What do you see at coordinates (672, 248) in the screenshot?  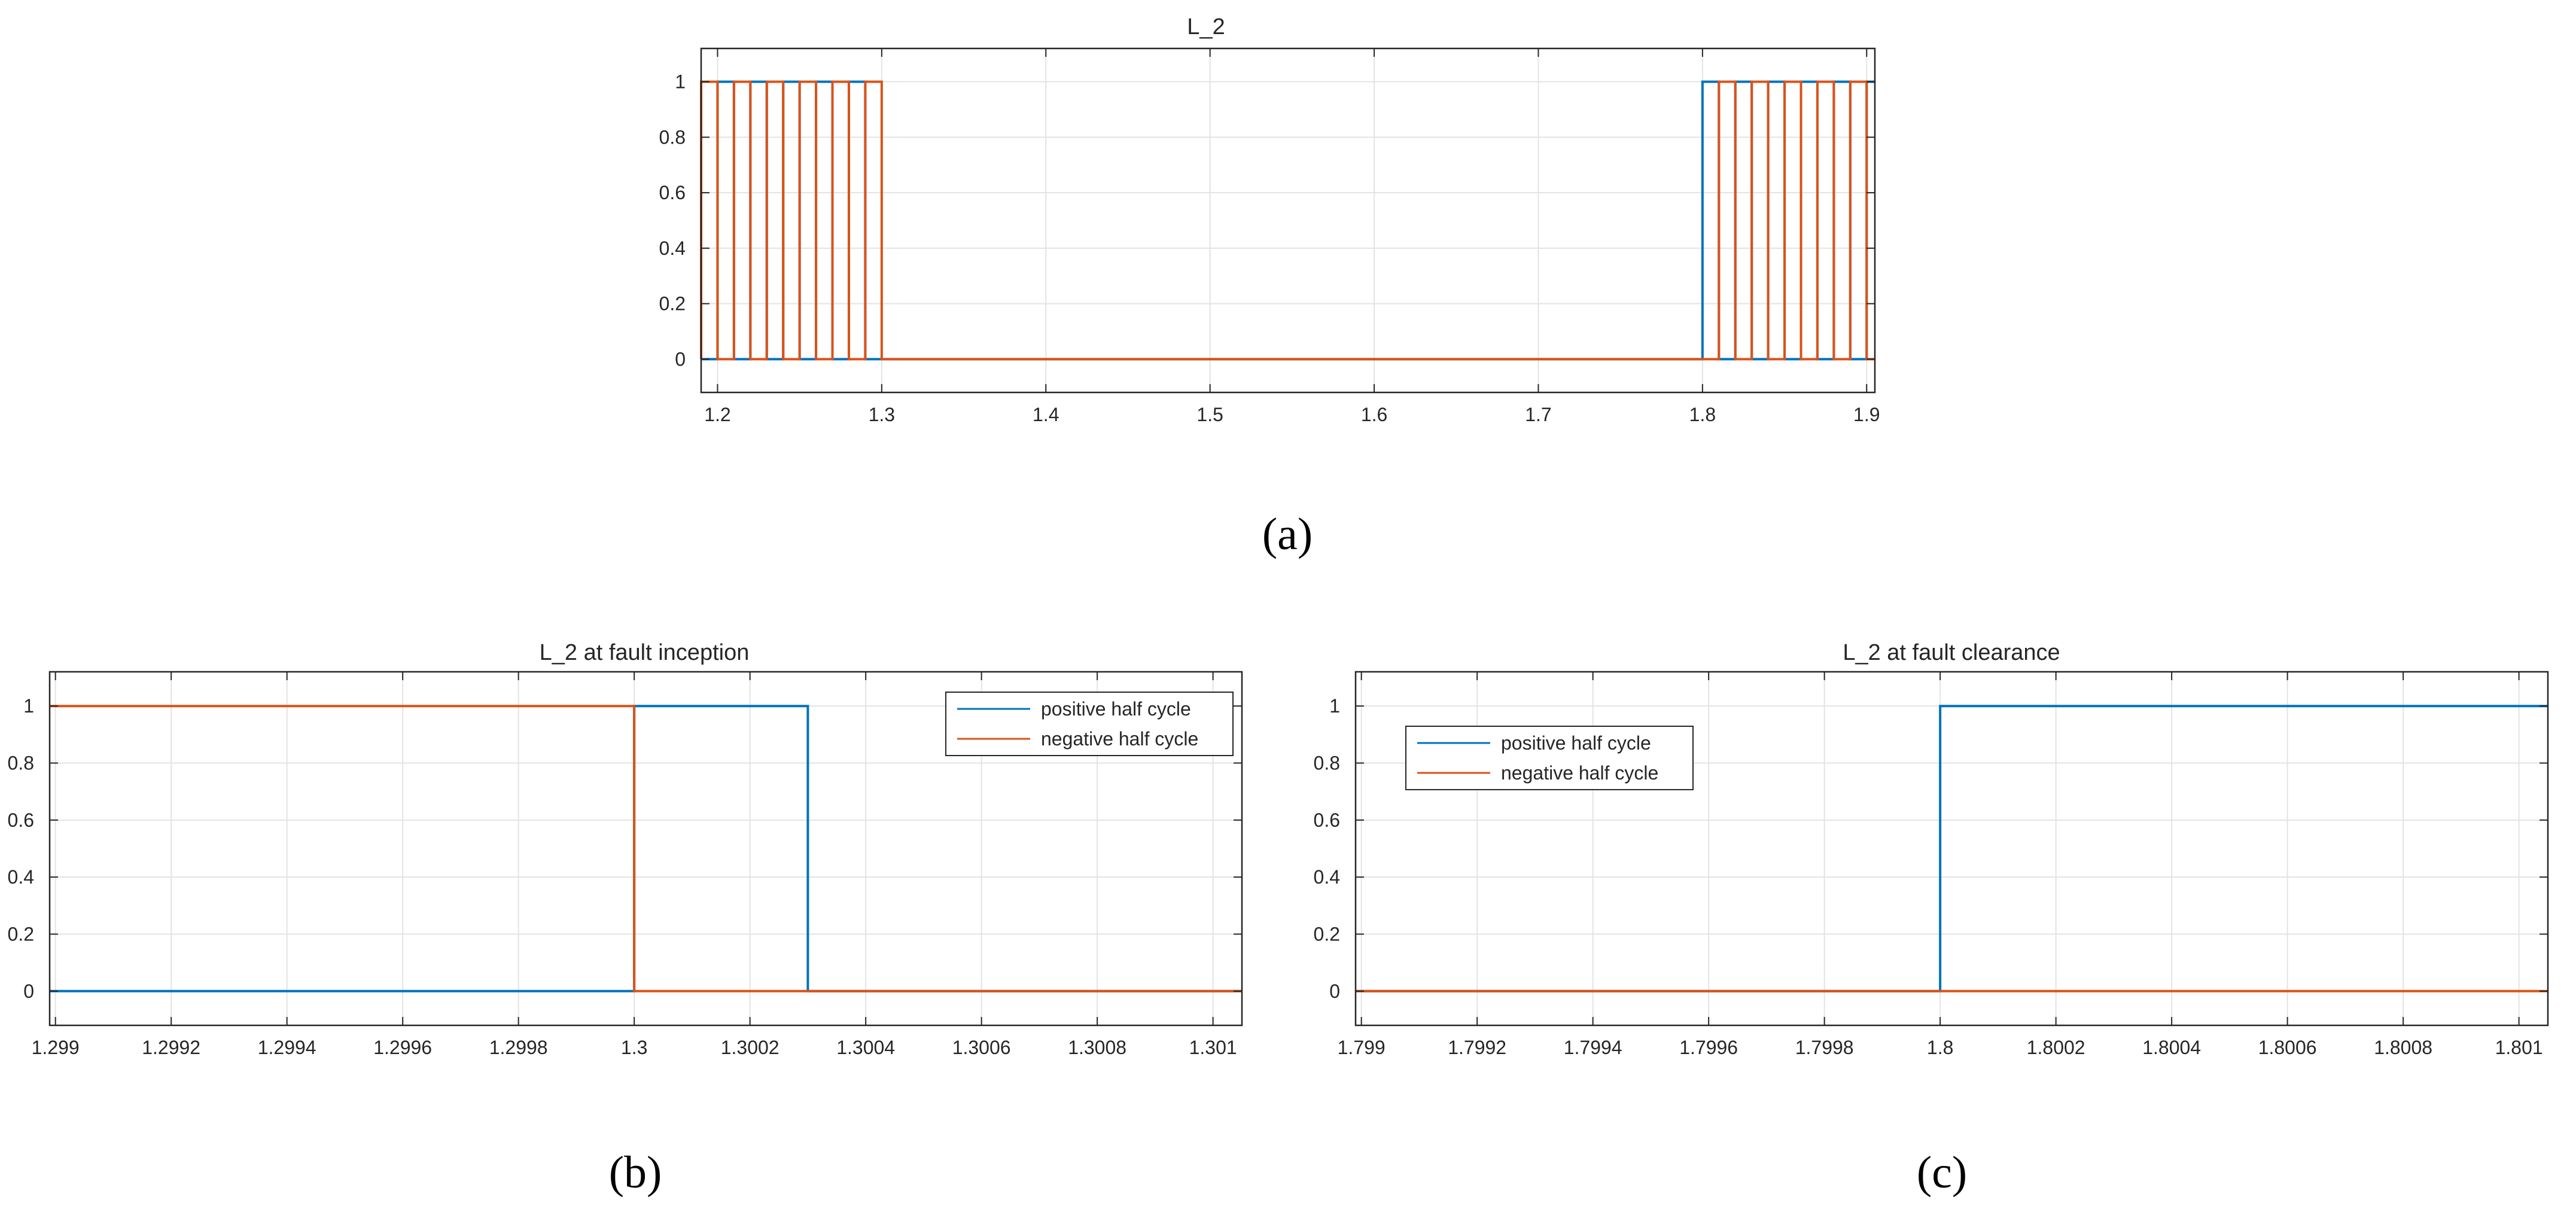 I see `panel-a-ytick-label: 0.4` at bounding box center [672, 248].